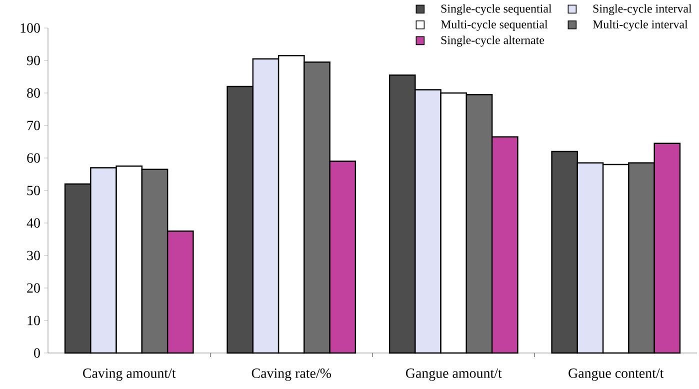  Describe the element at coordinates (492, 41) in the screenshot. I see `legend-label: Single-cycle alternate` at that location.